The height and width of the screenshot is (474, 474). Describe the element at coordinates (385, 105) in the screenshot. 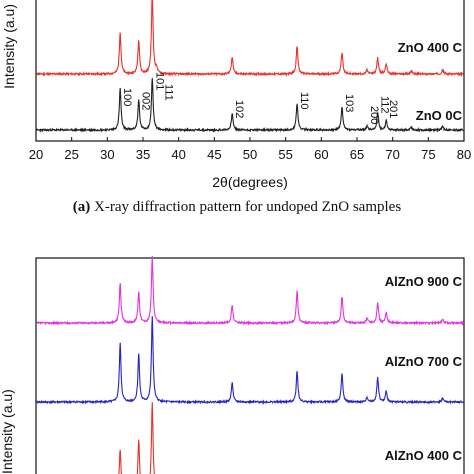

I see `peak-label-112: 112` at that location.